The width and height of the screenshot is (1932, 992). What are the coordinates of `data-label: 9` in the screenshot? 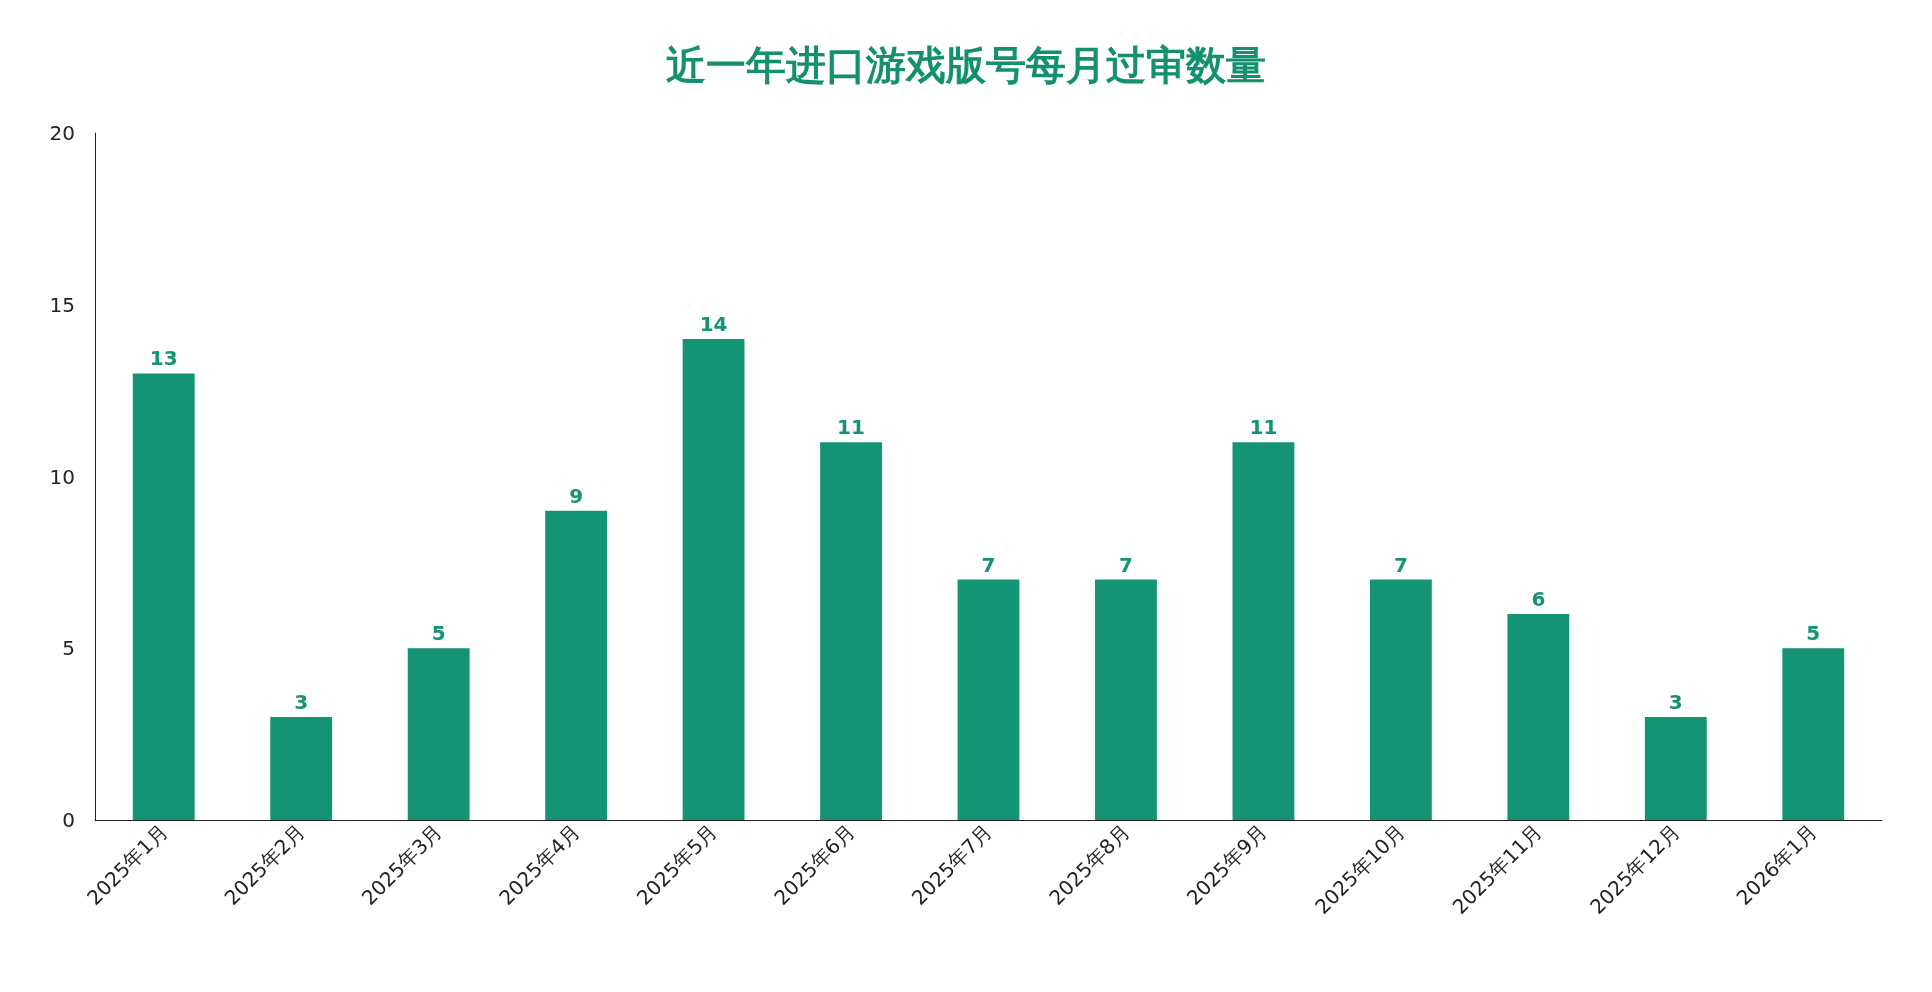 It's located at (576, 495).